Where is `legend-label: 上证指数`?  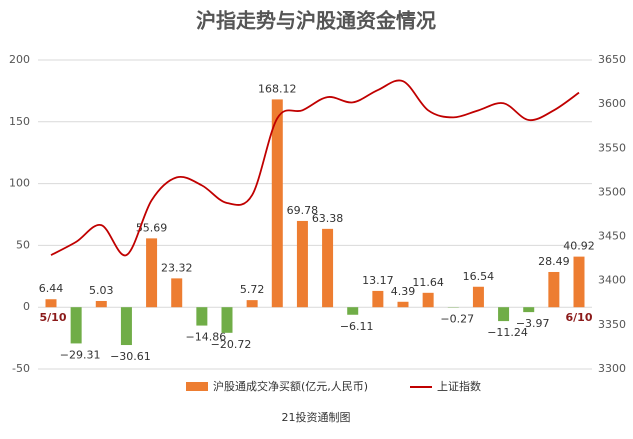 legend-label: 上证指数 is located at coordinates (459, 386).